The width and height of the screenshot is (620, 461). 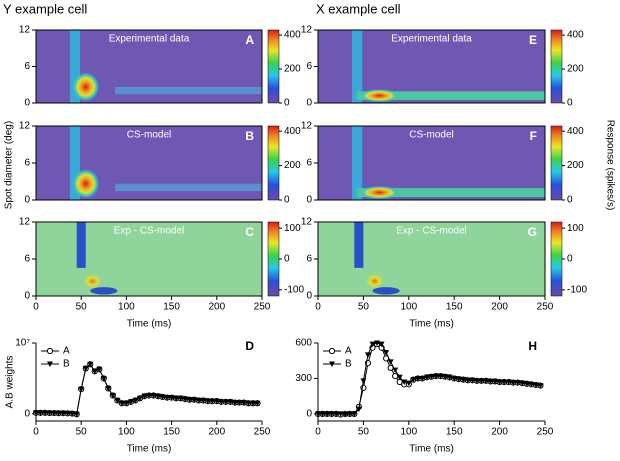 What do you see at coordinates (533, 40) in the screenshot?
I see `panel-letter: E` at bounding box center [533, 40].